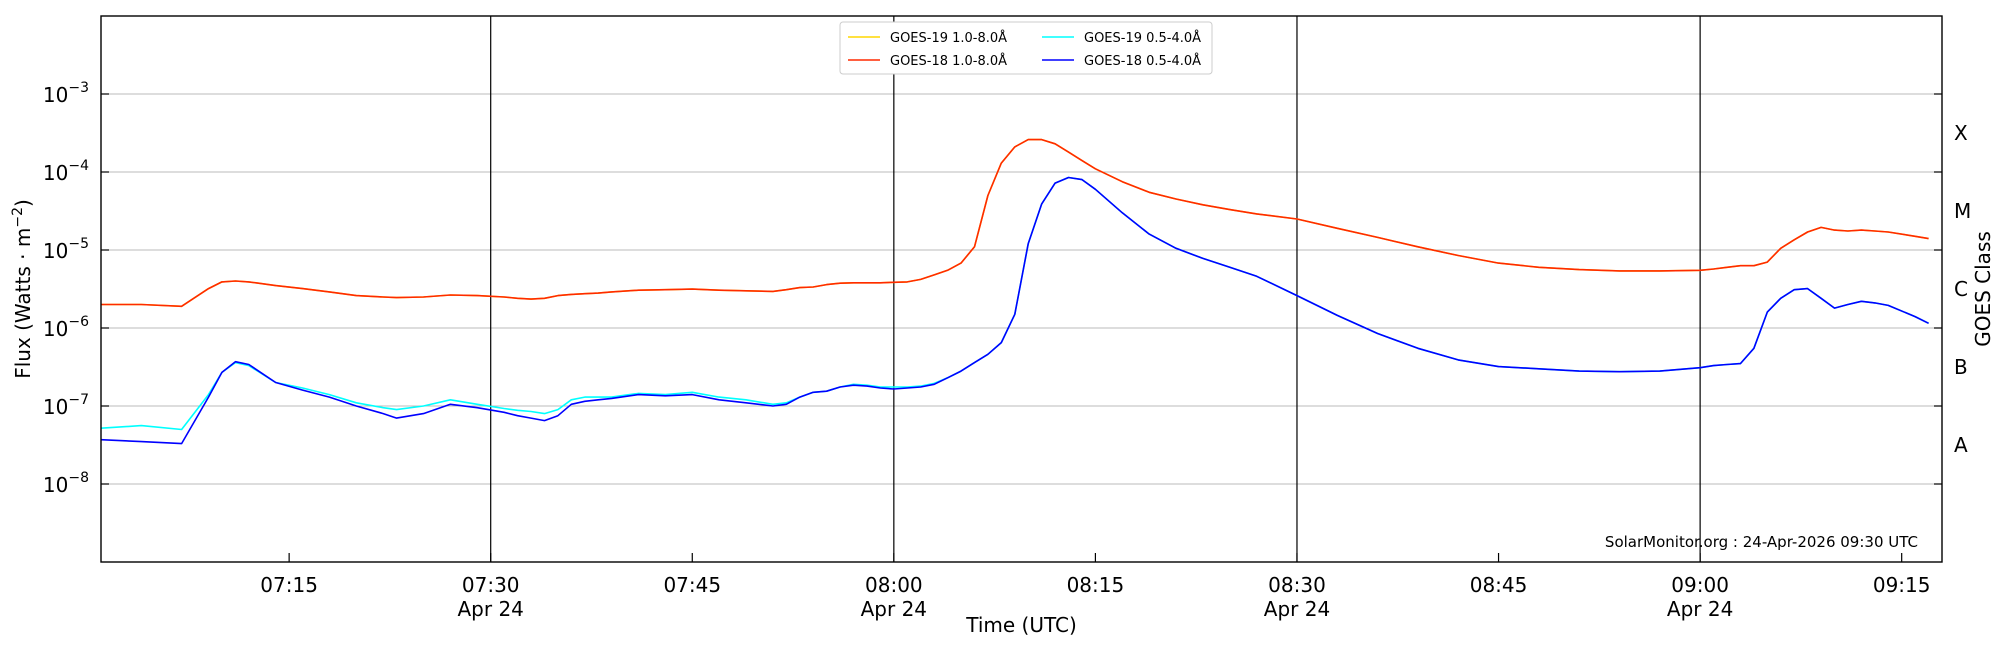 This screenshot has height=650, width=2000. Describe the element at coordinates (1962, 211) in the screenshot. I see `goes-class-label: M` at that location.